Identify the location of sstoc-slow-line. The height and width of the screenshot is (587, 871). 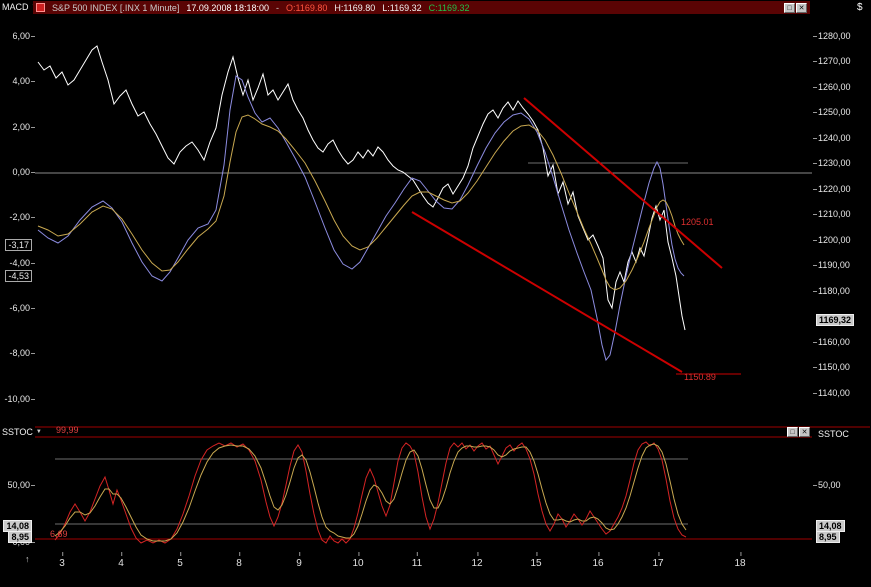
(370, 492).